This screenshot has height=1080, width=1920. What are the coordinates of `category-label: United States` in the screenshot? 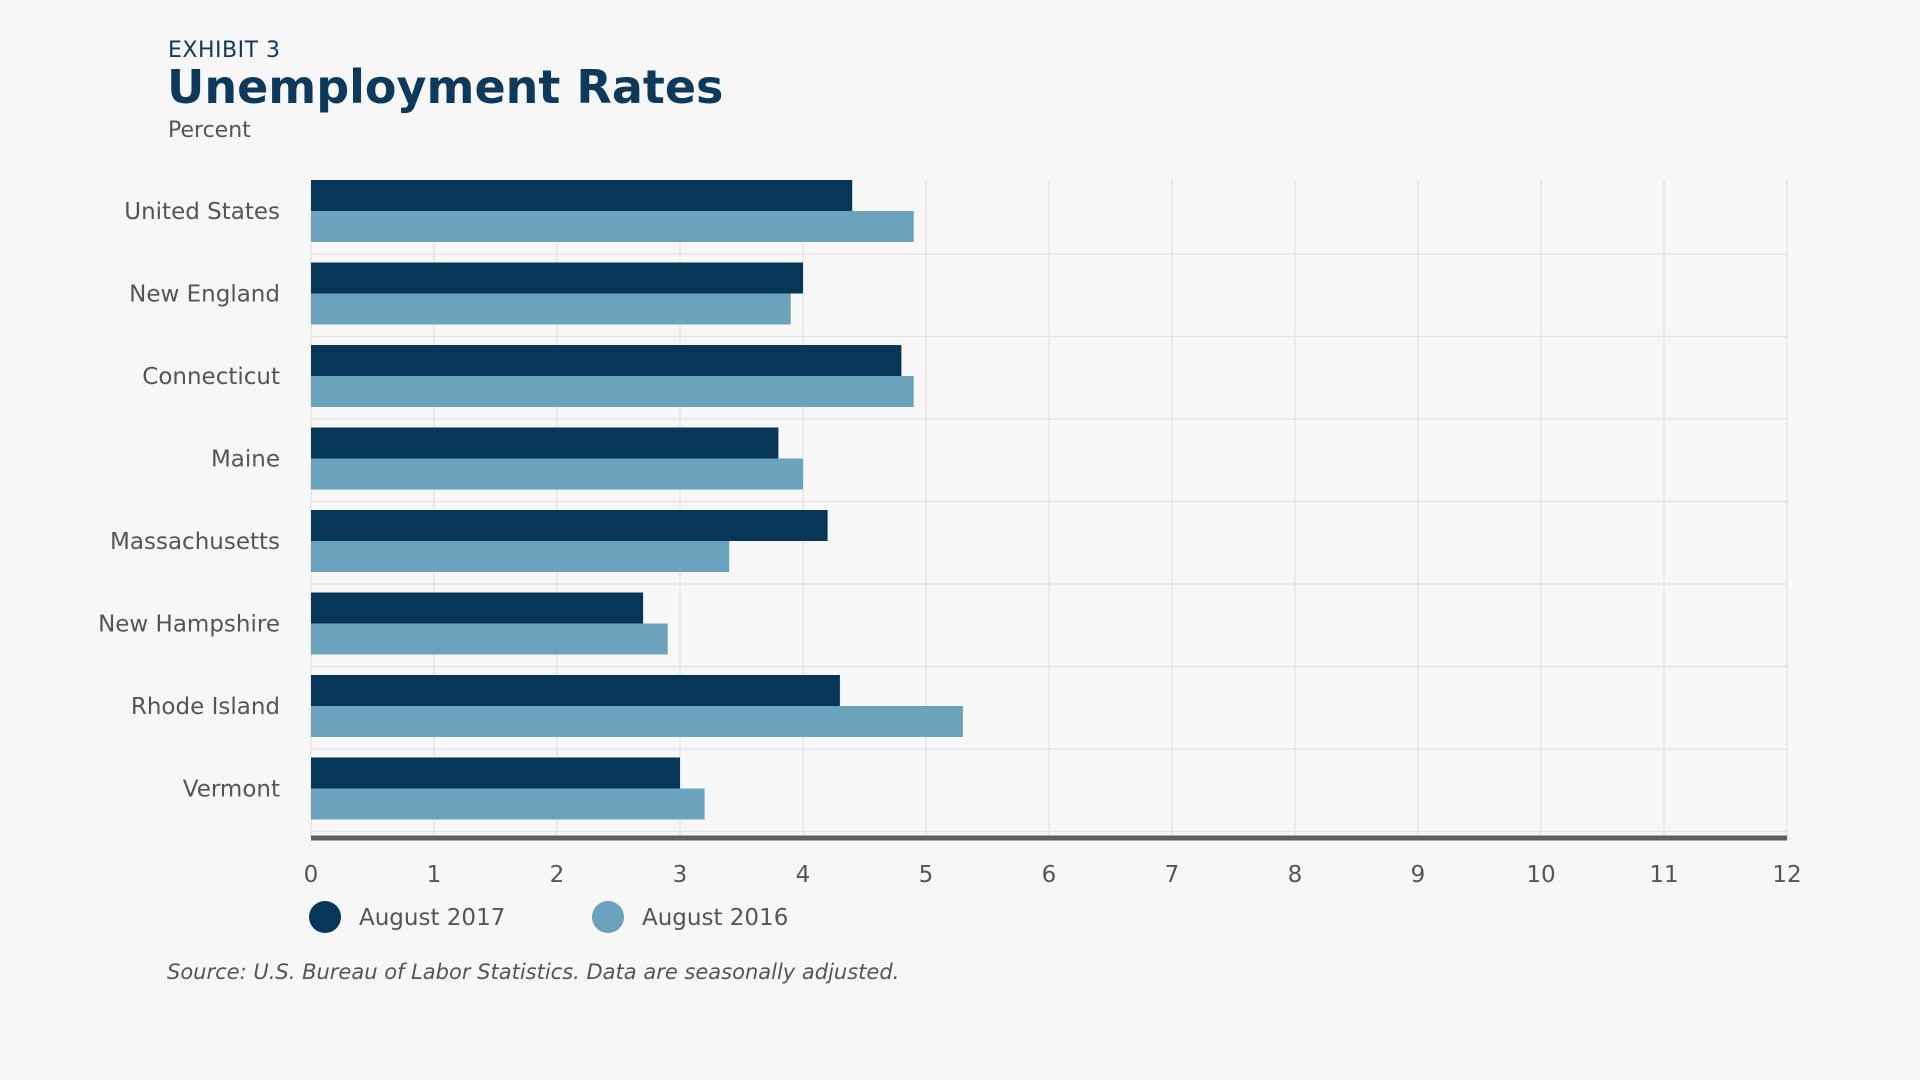 It's located at (202, 212).